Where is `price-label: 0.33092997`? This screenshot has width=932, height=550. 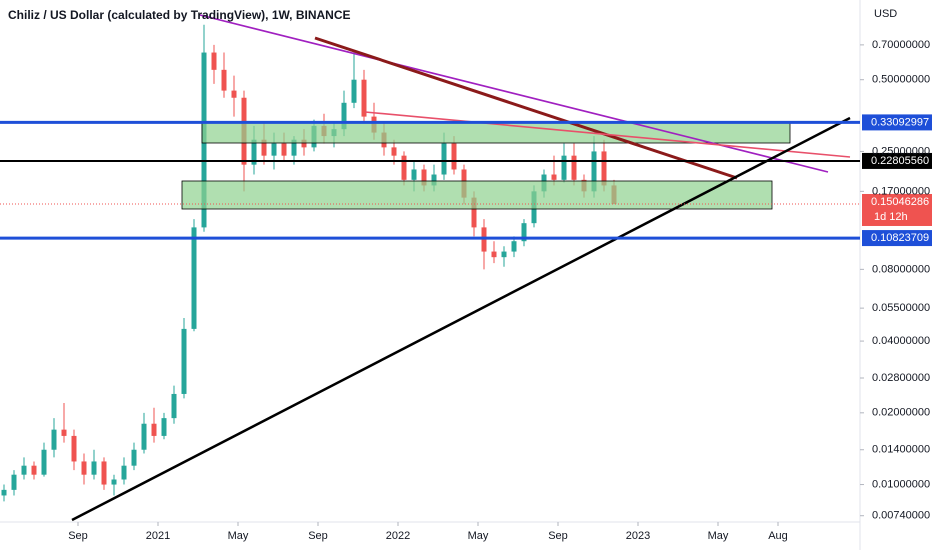 price-label: 0.33092997 is located at coordinates (900, 122).